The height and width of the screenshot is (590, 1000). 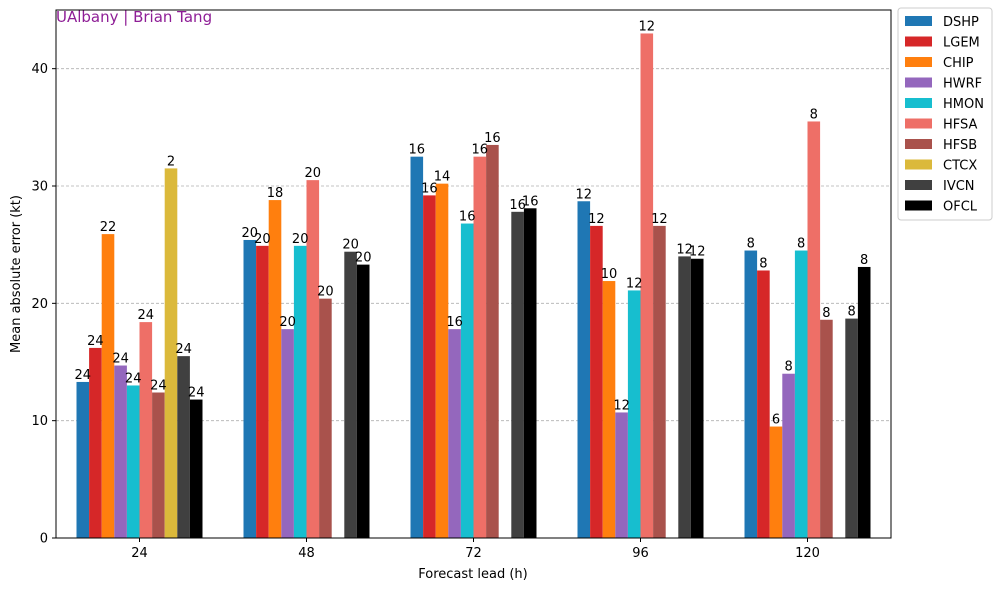 I want to click on legend-swatch-ctcx, so click(x=918, y=164).